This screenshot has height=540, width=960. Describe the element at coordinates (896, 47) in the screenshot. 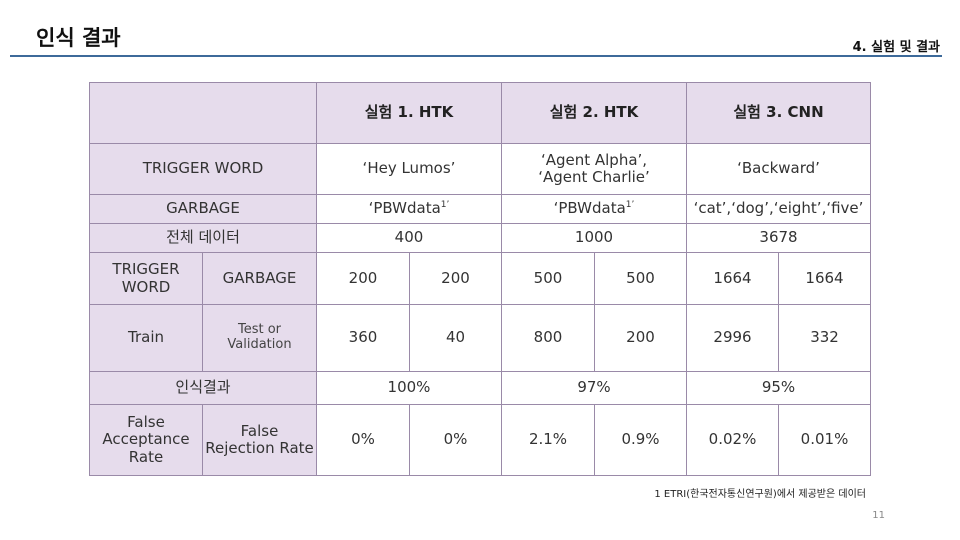

I see `section-label: 4. 실험 및 결과` at that location.